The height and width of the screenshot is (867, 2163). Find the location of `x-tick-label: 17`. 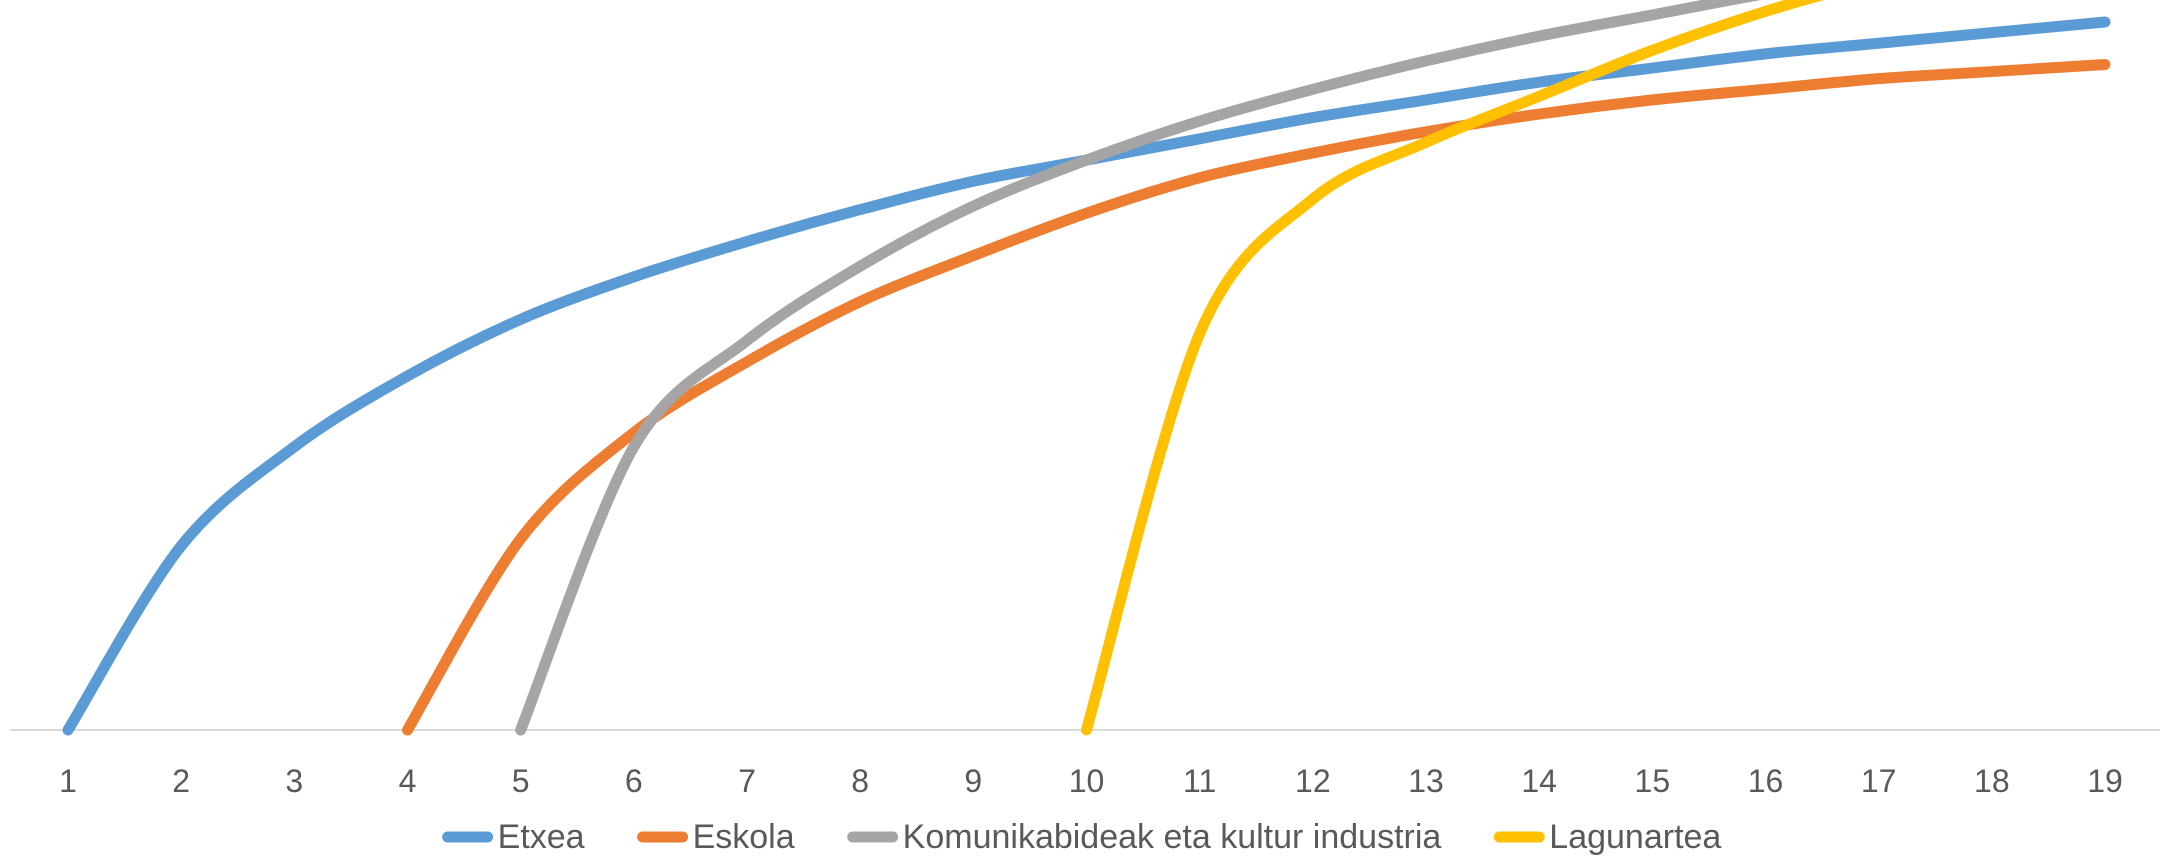

x-tick-label: 17 is located at coordinates (1879, 781).